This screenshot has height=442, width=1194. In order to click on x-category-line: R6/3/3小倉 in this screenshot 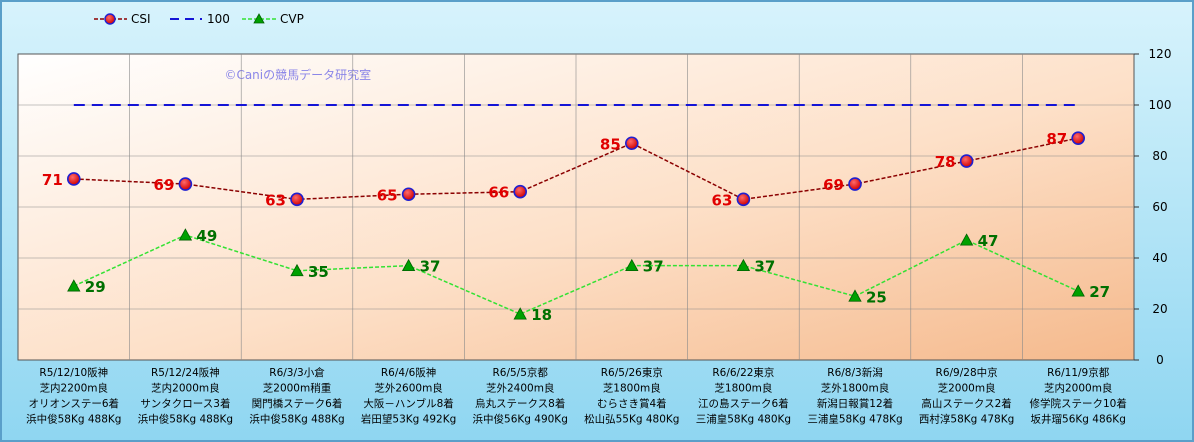, I will do `click(297, 372)`.